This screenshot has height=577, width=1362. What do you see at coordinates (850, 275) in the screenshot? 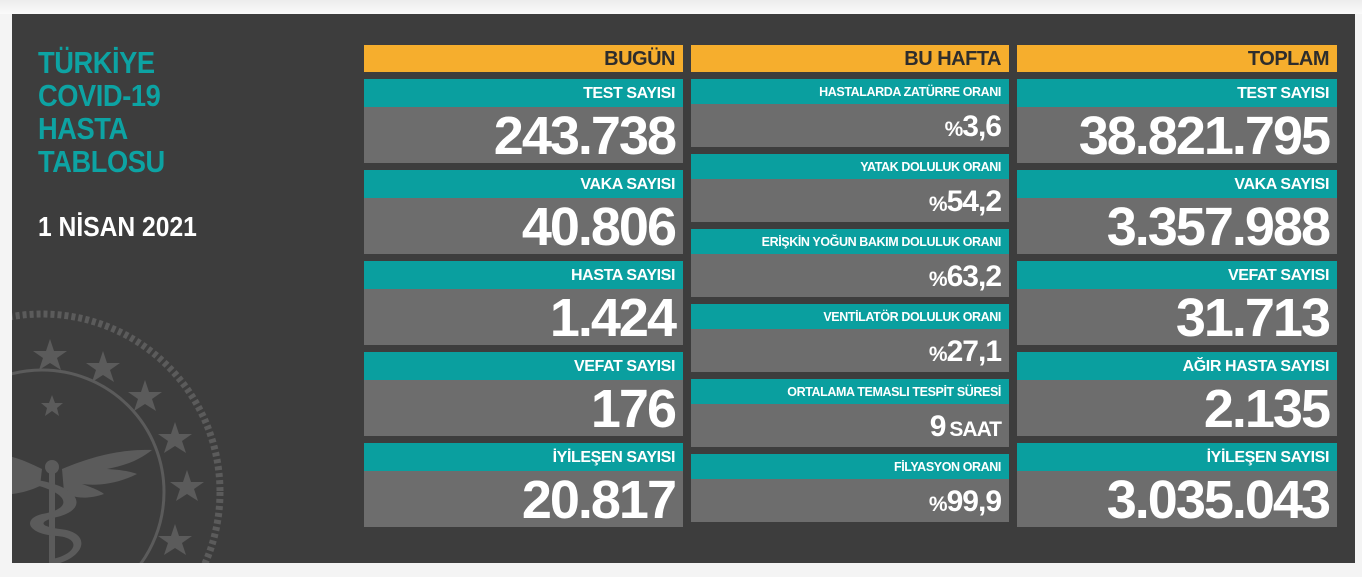
I see `card-value: %63,2` at bounding box center [850, 275].